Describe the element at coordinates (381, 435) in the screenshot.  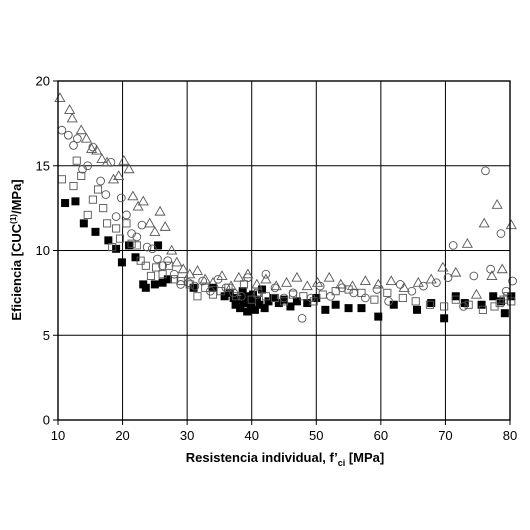
I see `x-tick-label: 60` at that location.